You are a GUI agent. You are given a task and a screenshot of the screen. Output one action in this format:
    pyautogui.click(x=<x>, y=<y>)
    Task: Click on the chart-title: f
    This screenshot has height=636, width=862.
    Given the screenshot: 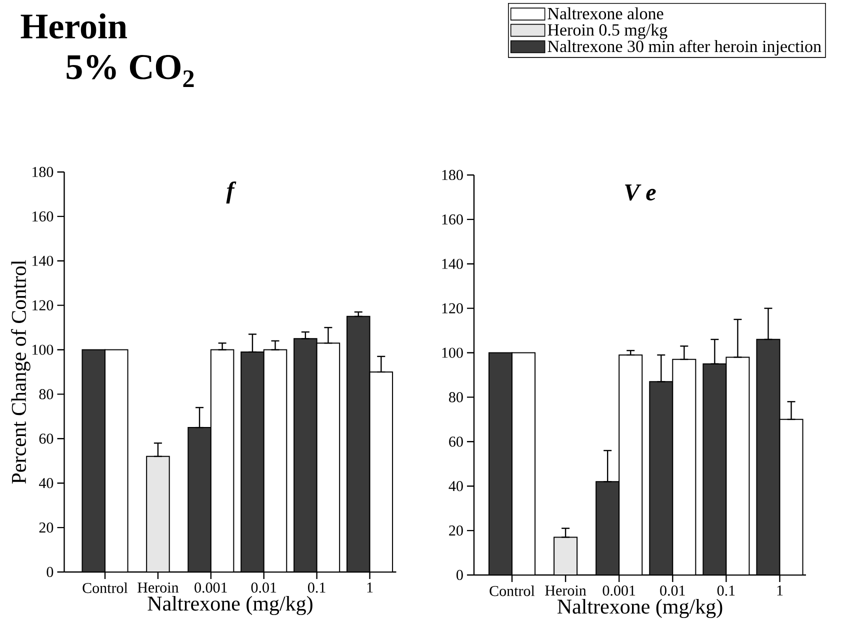 What is the action you would take?
    pyautogui.click(x=231, y=193)
    